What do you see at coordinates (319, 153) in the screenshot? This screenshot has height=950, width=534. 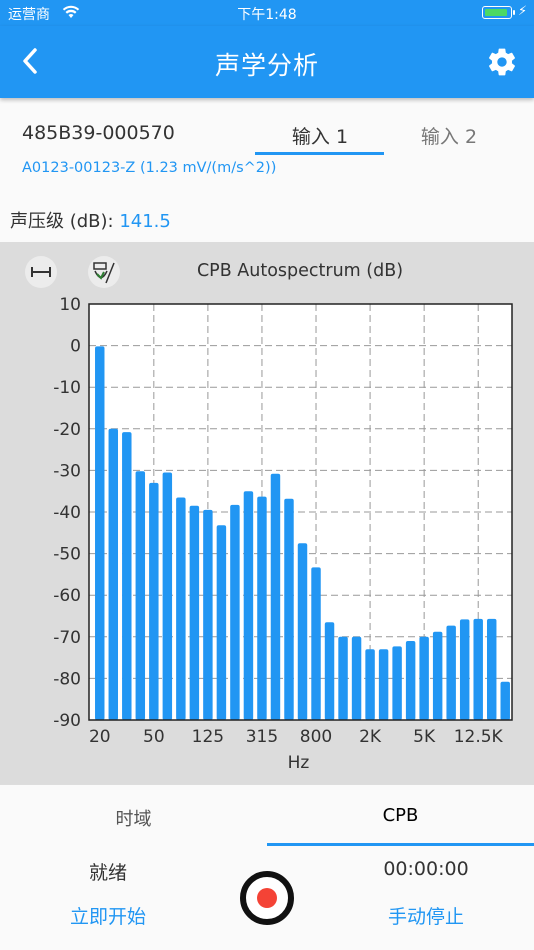 I see `tab-input-indicator` at bounding box center [319, 153].